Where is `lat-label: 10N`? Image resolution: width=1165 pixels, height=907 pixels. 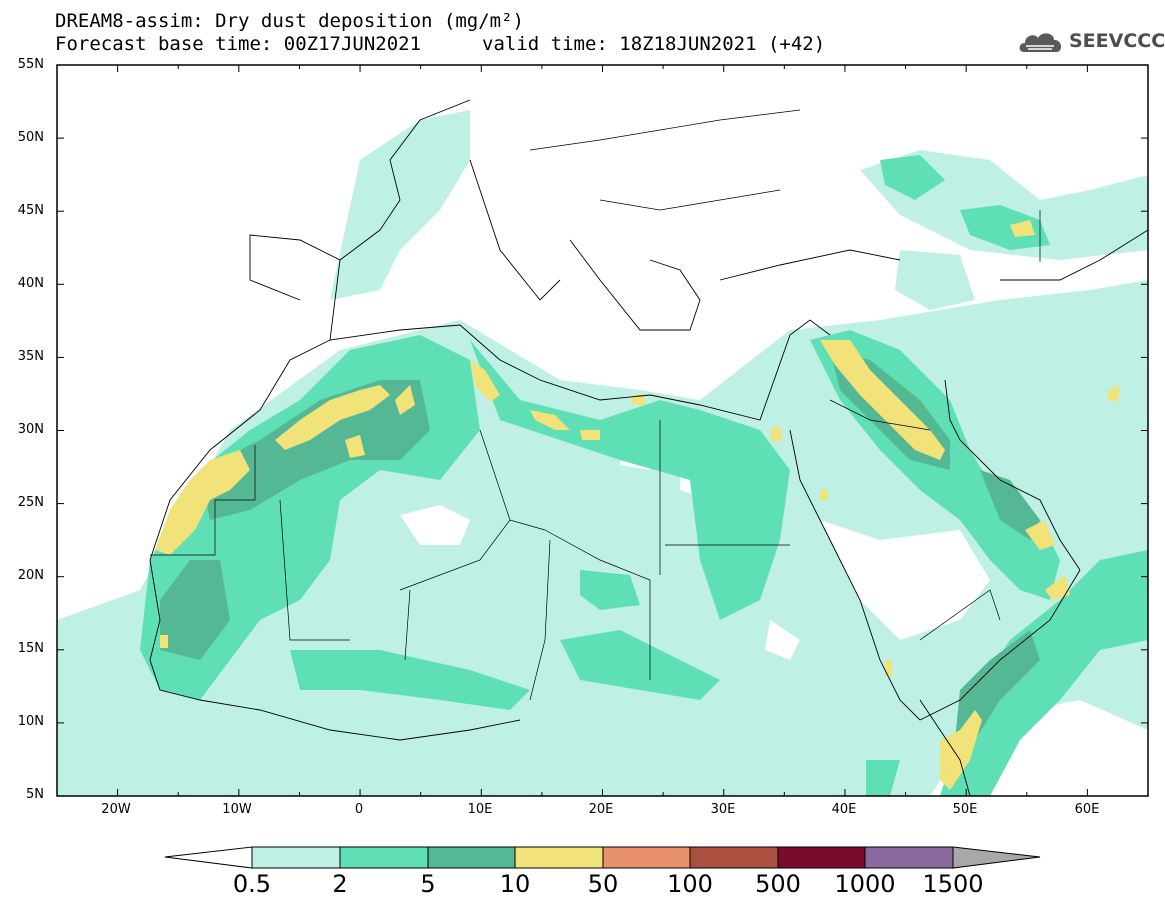 lat-label: 10N is located at coordinates (30, 721).